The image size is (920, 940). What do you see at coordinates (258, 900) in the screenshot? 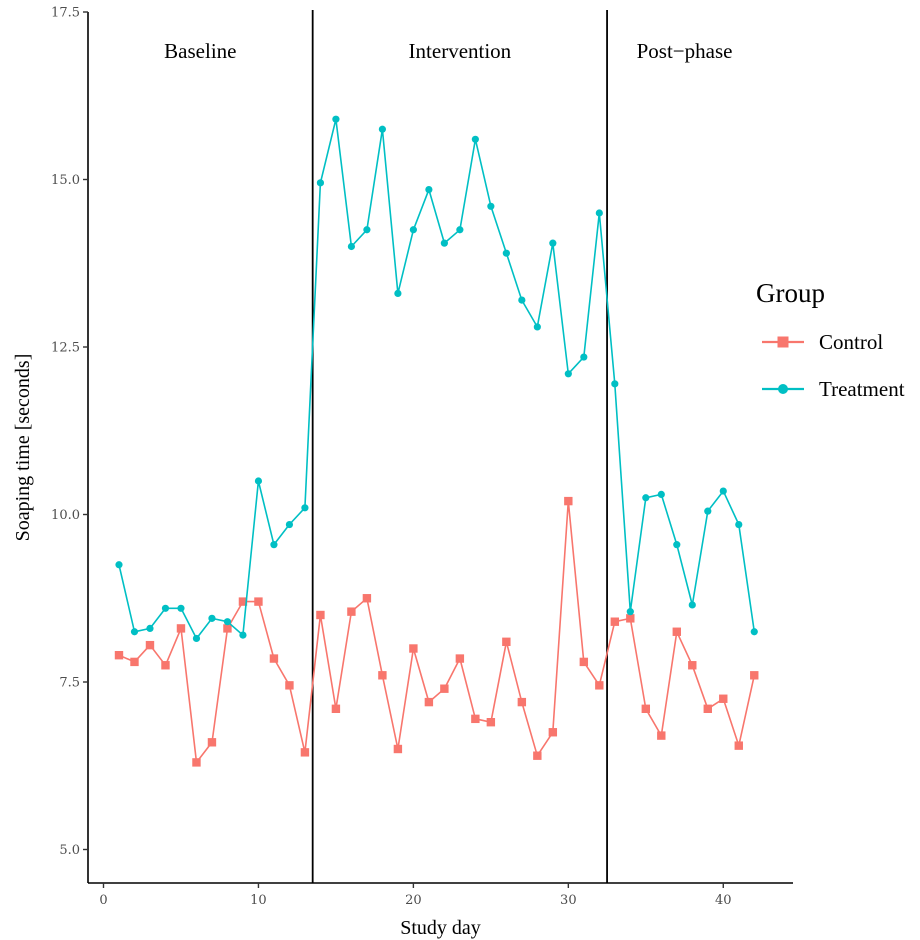
I see `x-tick-label: 10` at bounding box center [258, 900].